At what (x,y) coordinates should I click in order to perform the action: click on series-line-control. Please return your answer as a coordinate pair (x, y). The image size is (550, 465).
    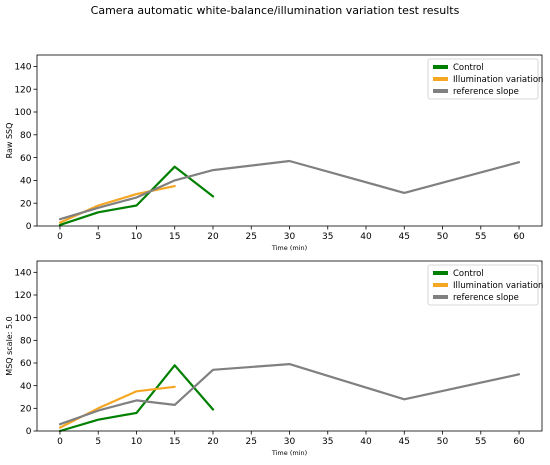
    Looking at the image, I should click on (136, 398).